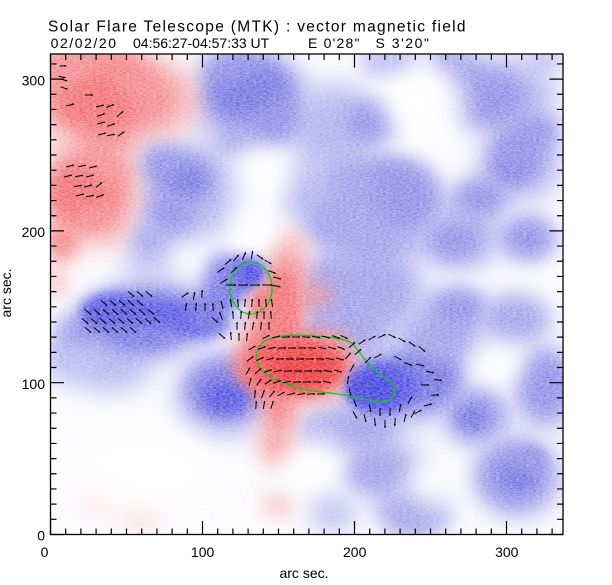 This screenshot has height=585, width=612. I want to click on svg-text: 02/02/20, so click(84, 43).